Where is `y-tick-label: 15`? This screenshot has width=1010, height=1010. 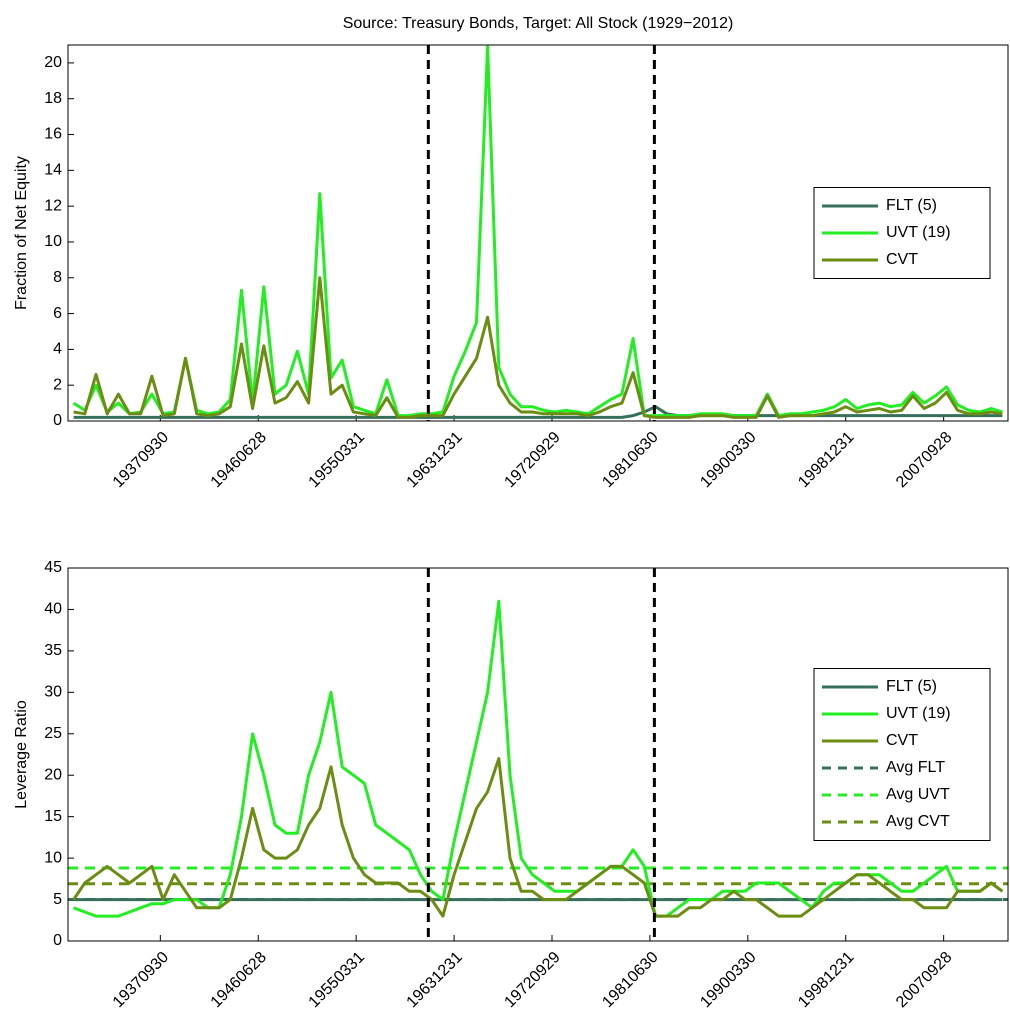 y-tick-label: 15 is located at coordinates (53, 816).